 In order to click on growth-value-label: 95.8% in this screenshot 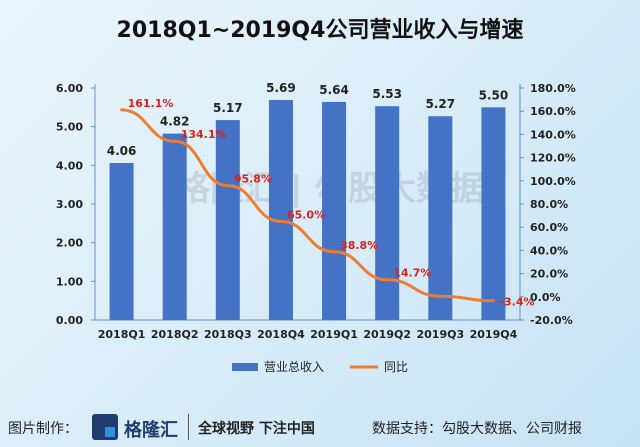, I will do `click(253, 179)`.